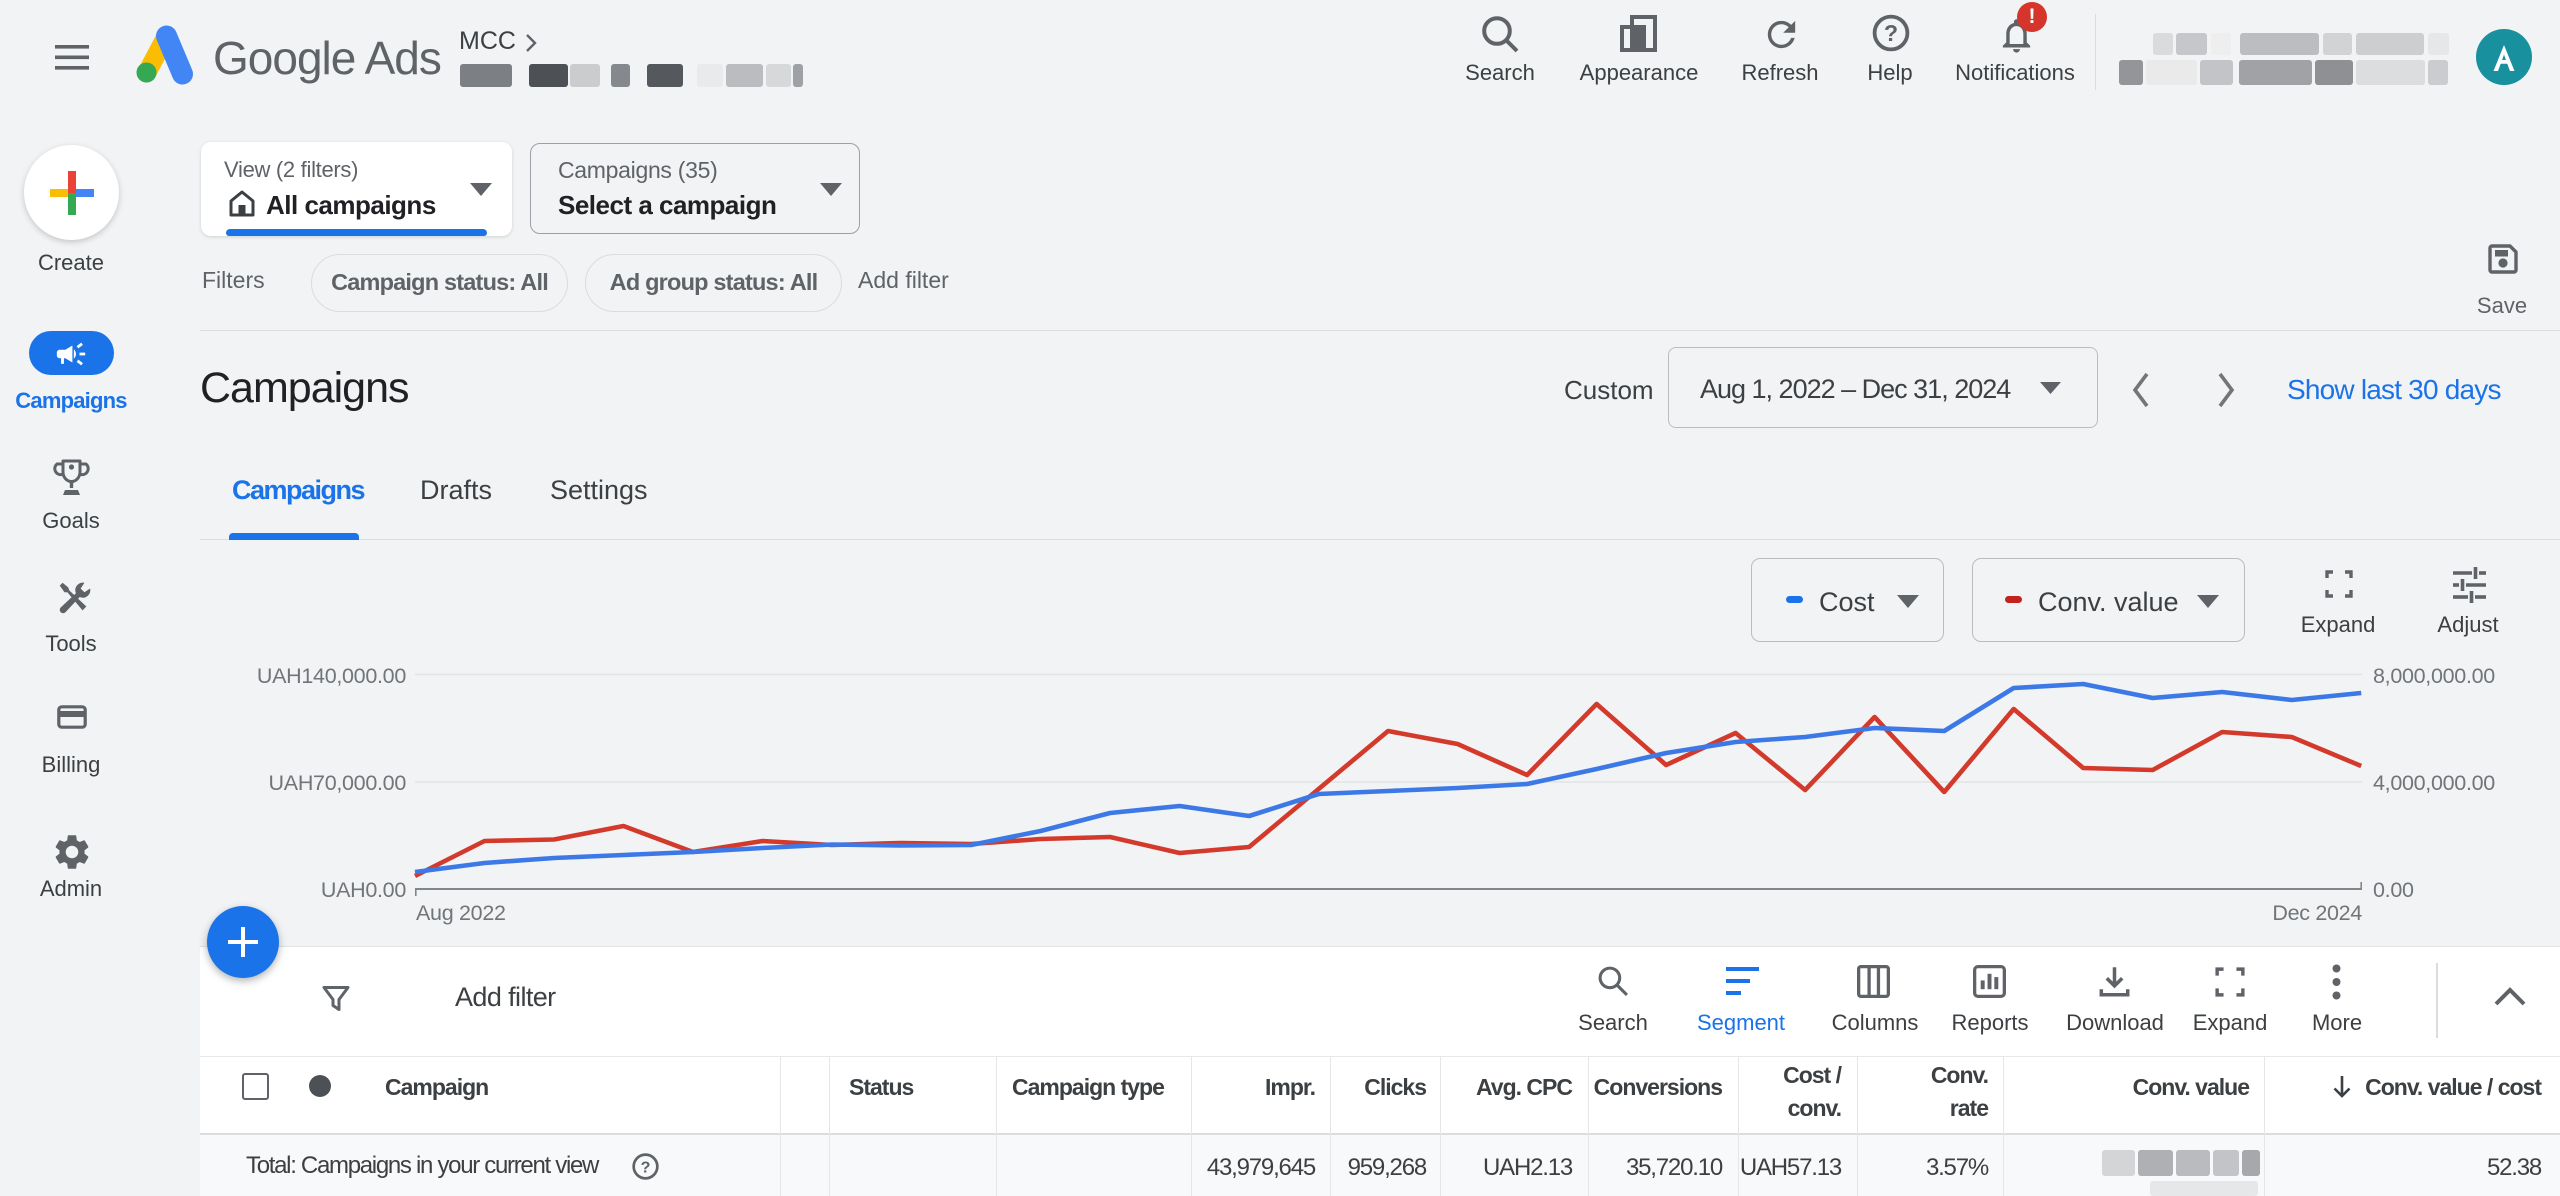 The image size is (2560, 1196). What do you see at coordinates (2317, 913) in the screenshot?
I see `svg-text: Dec 2024` at bounding box center [2317, 913].